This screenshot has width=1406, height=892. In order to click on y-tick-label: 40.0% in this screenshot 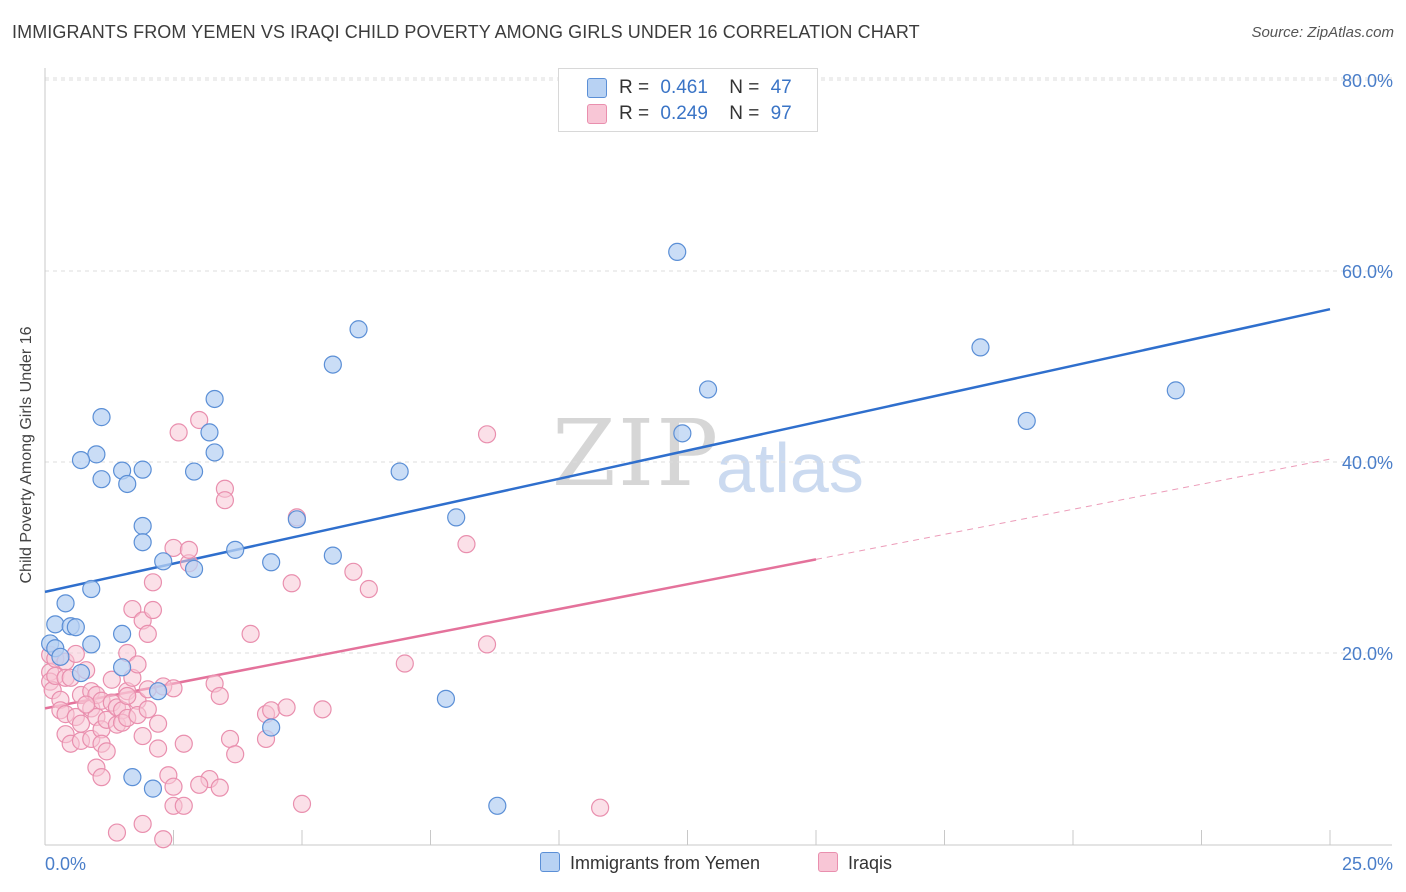, I will do `click(1367, 463)`.